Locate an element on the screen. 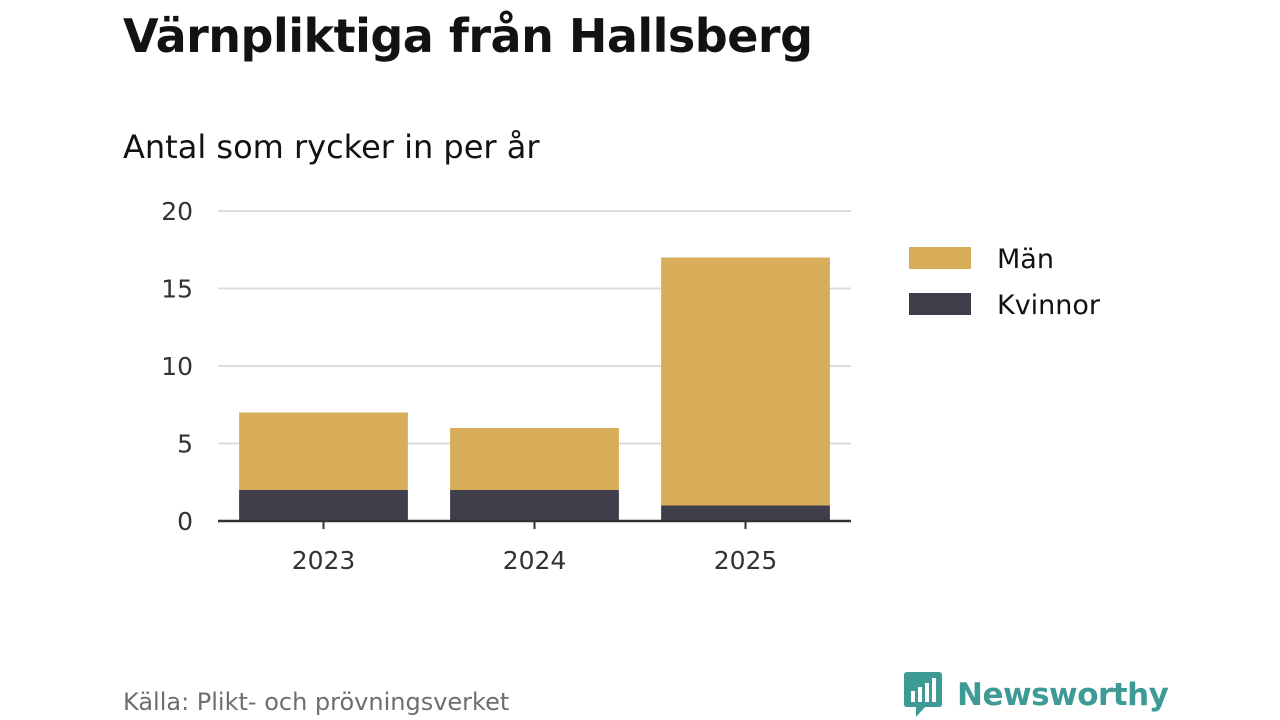  y-tick-label: 20 is located at coordinates (177, 211).